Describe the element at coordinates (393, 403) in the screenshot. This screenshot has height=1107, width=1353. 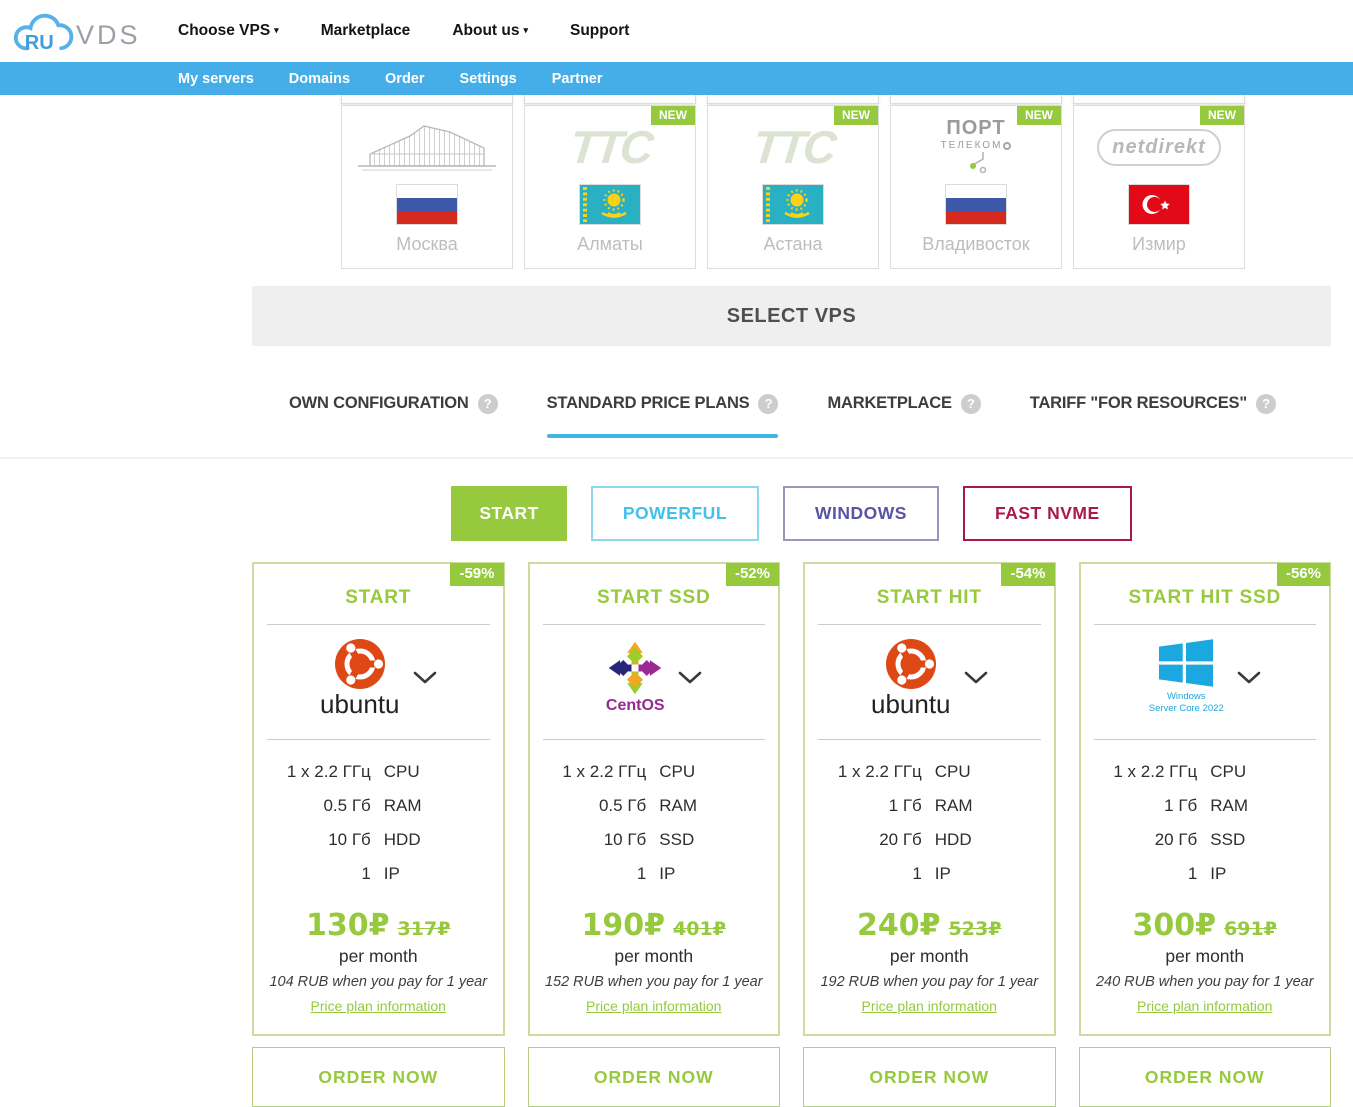
I see `tab-own-configuration: OWN CONFIGURATION ?` at that location.